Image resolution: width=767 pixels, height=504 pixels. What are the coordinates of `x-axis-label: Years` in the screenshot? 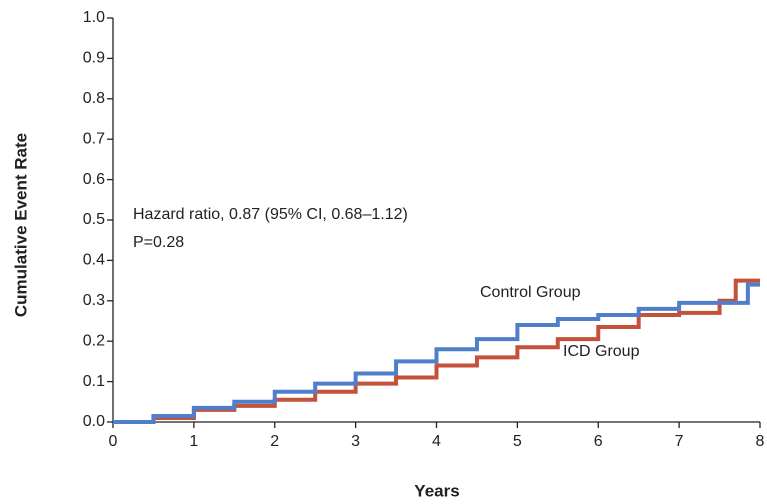 It's located at (436, 490).